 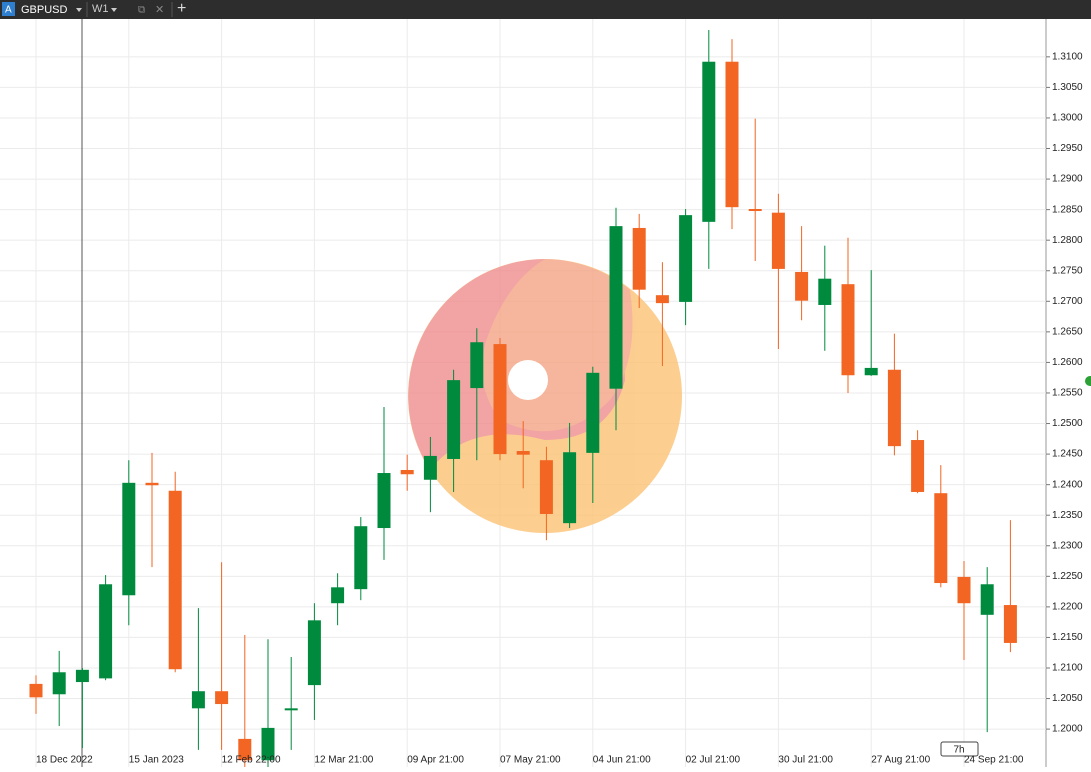 What do you see at coordinates (1067, 454) in the screenshot?
I see `y-tick-label: 1.2450` at bounding box center [1067, 454].